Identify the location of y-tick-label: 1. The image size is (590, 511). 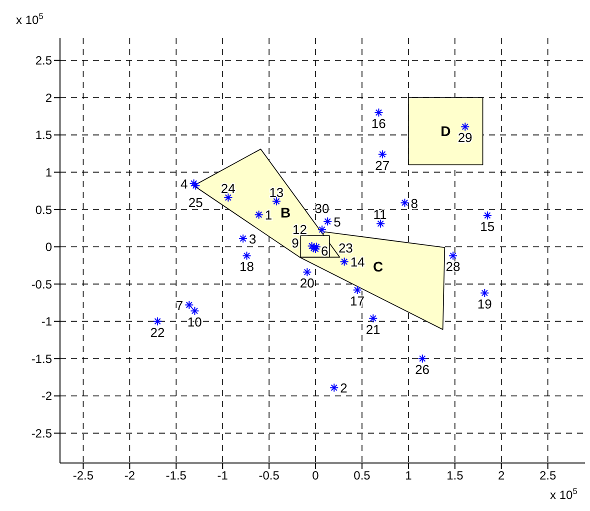
(48, 172).